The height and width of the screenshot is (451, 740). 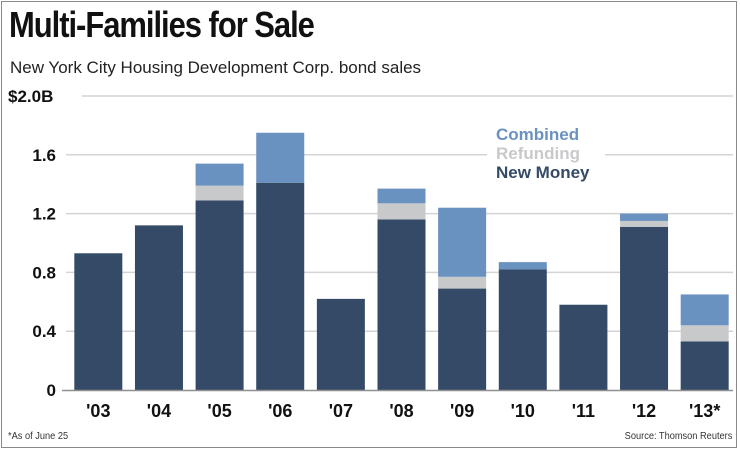 What do you see at coordinates (401, 411) in the screenshot?
I see `x-tick-label: '08` at bounding box center [401, 411].